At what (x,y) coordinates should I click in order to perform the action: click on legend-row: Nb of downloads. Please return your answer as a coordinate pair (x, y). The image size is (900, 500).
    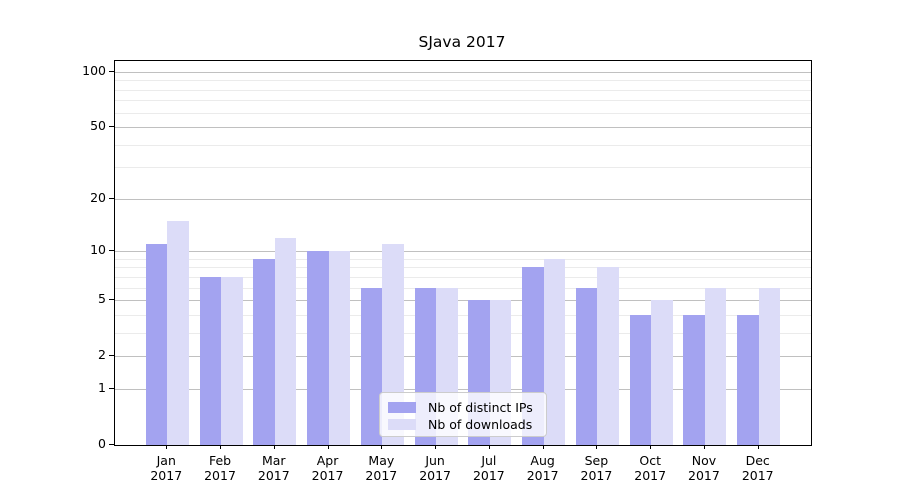
    Looking at the image, I should click on (463, 424).